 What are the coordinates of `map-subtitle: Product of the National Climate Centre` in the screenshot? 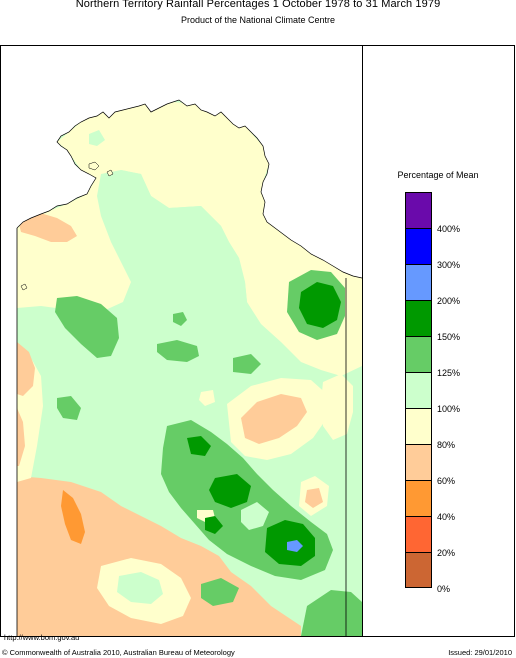 It's located at (258, 20).